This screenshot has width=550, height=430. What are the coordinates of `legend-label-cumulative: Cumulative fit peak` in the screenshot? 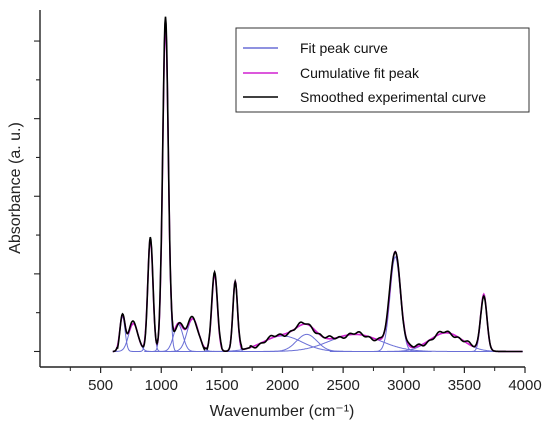 It's located at (360, 73).